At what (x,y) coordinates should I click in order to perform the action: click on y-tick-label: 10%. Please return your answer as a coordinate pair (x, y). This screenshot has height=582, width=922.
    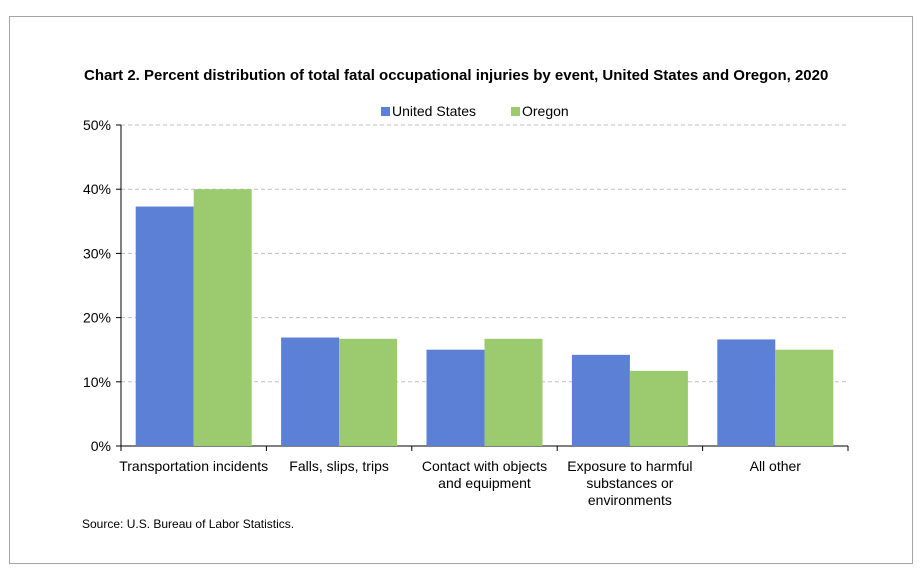
    Looking at the image, I should click on (97, 382).